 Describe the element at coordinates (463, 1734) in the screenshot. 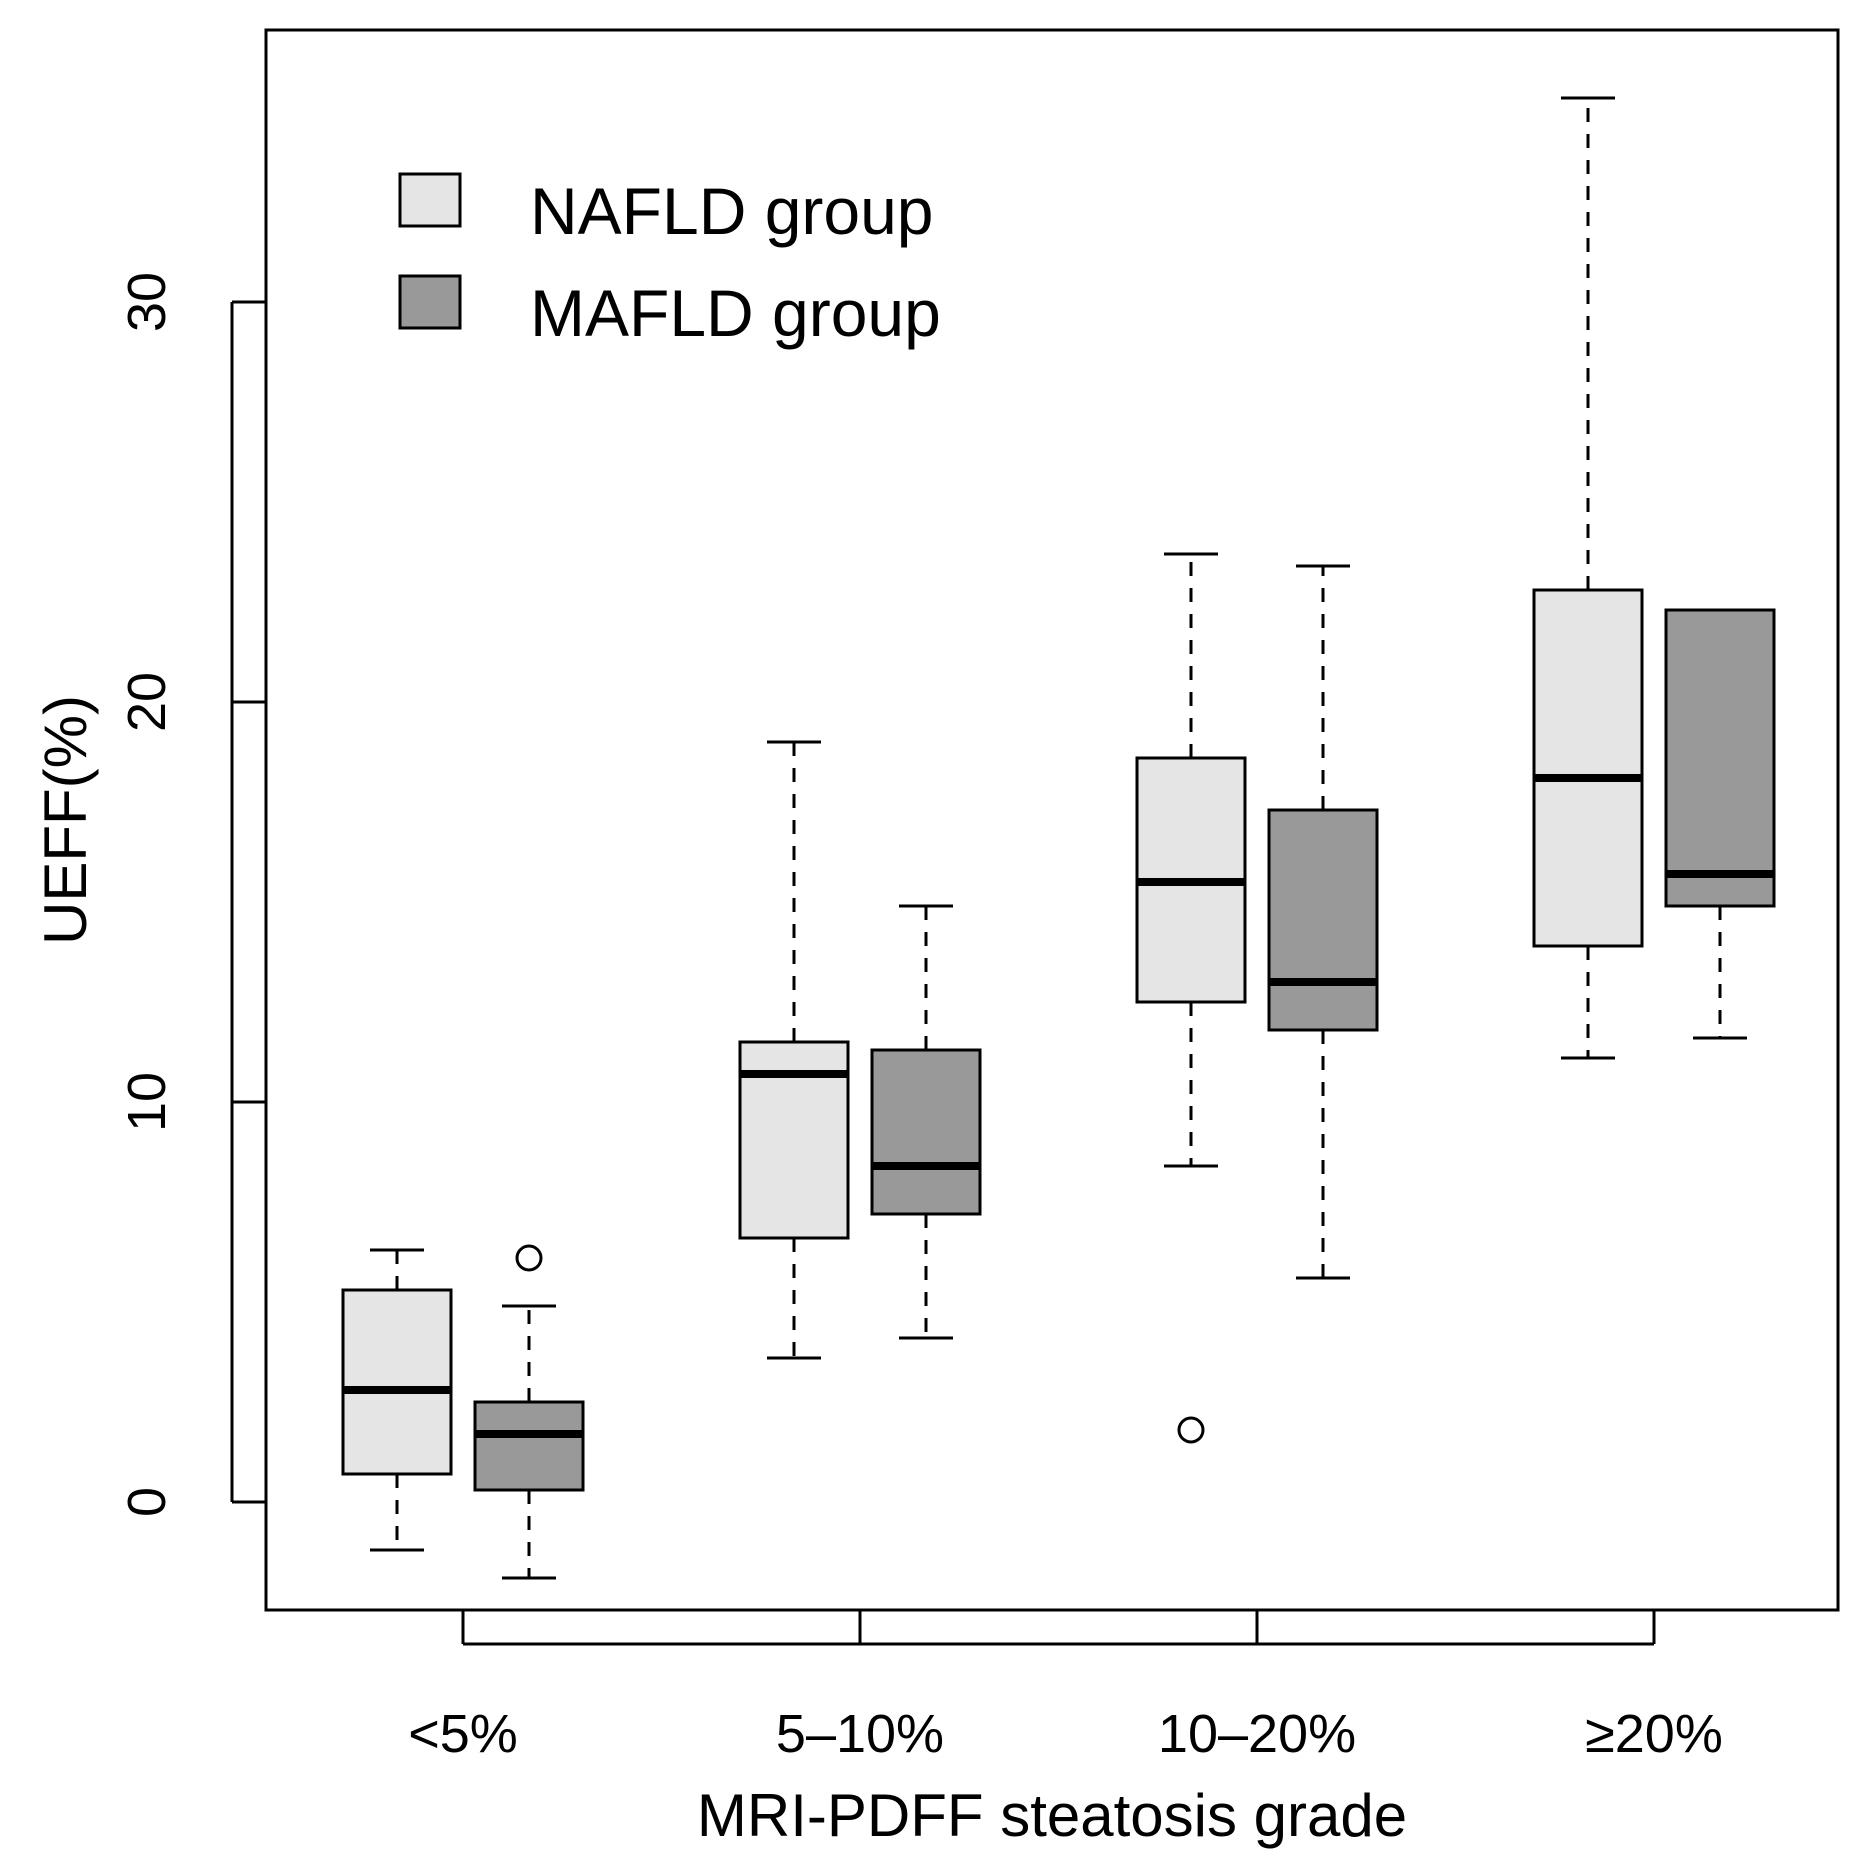

I see `x-tick-label: <5%` at that location.